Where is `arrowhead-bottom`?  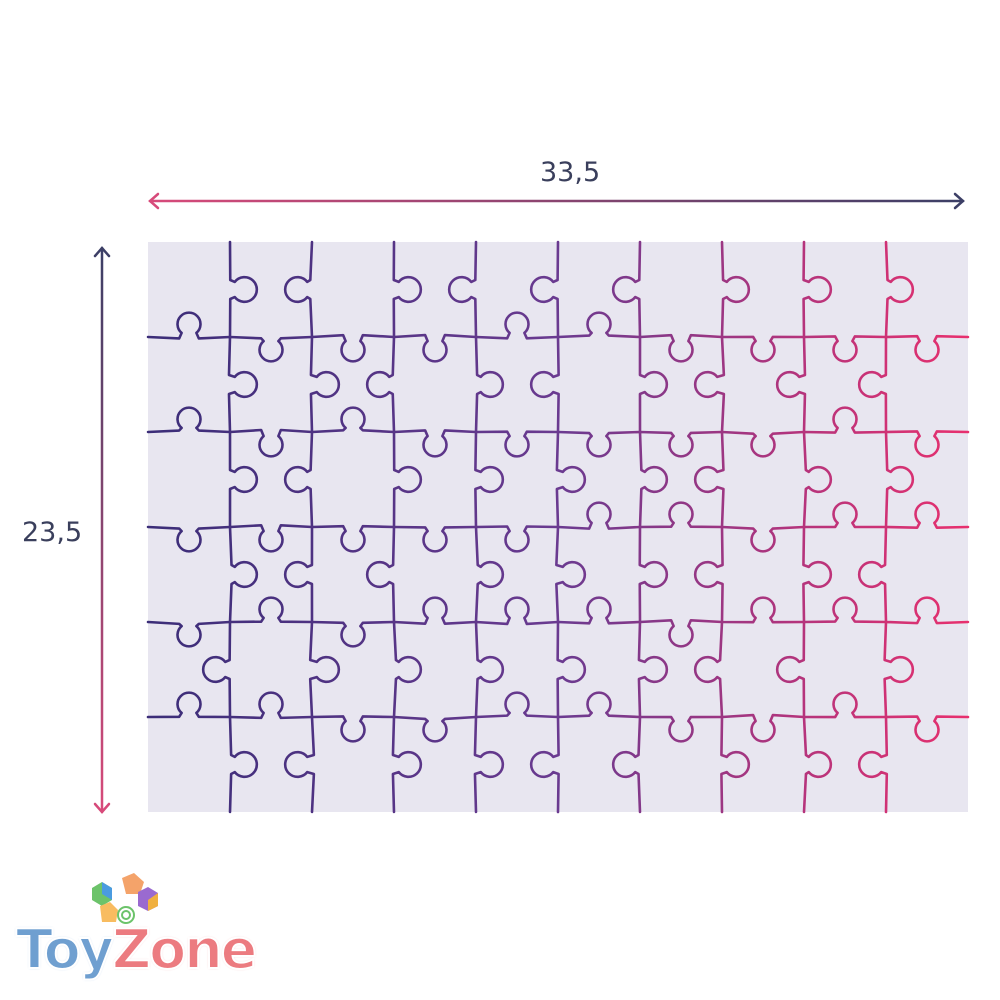
arrowhead-bottom is located at coordinates (102, 808).